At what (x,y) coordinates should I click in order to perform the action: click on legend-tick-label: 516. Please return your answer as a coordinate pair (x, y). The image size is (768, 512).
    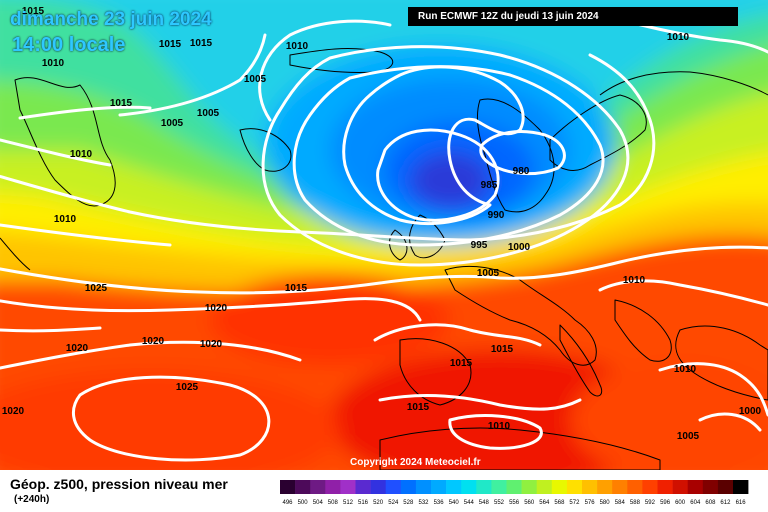
    Looking at the image, I should click on (363, 503).